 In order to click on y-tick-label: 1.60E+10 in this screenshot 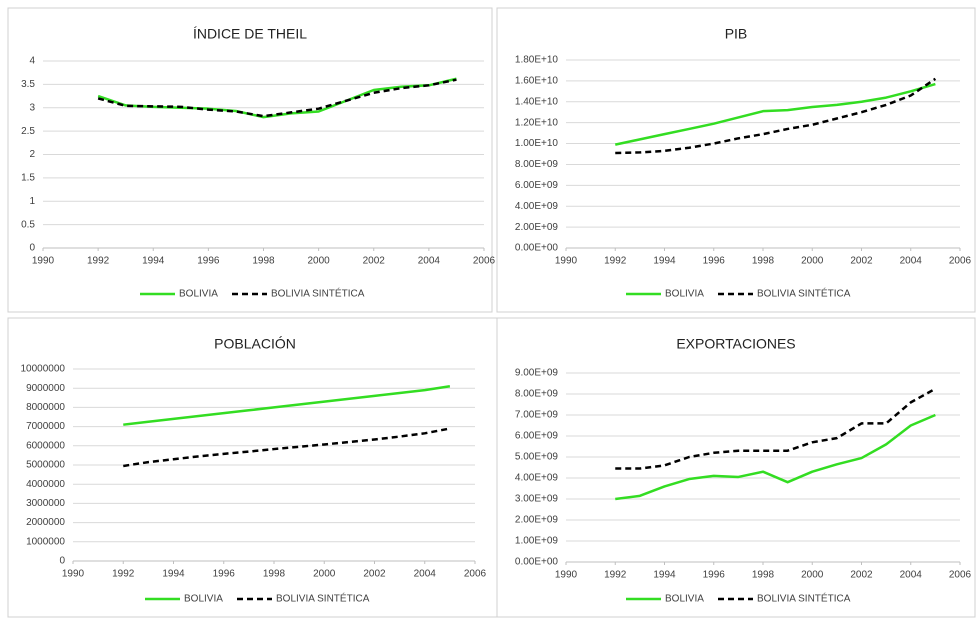, I will do `click(537, 81)`.